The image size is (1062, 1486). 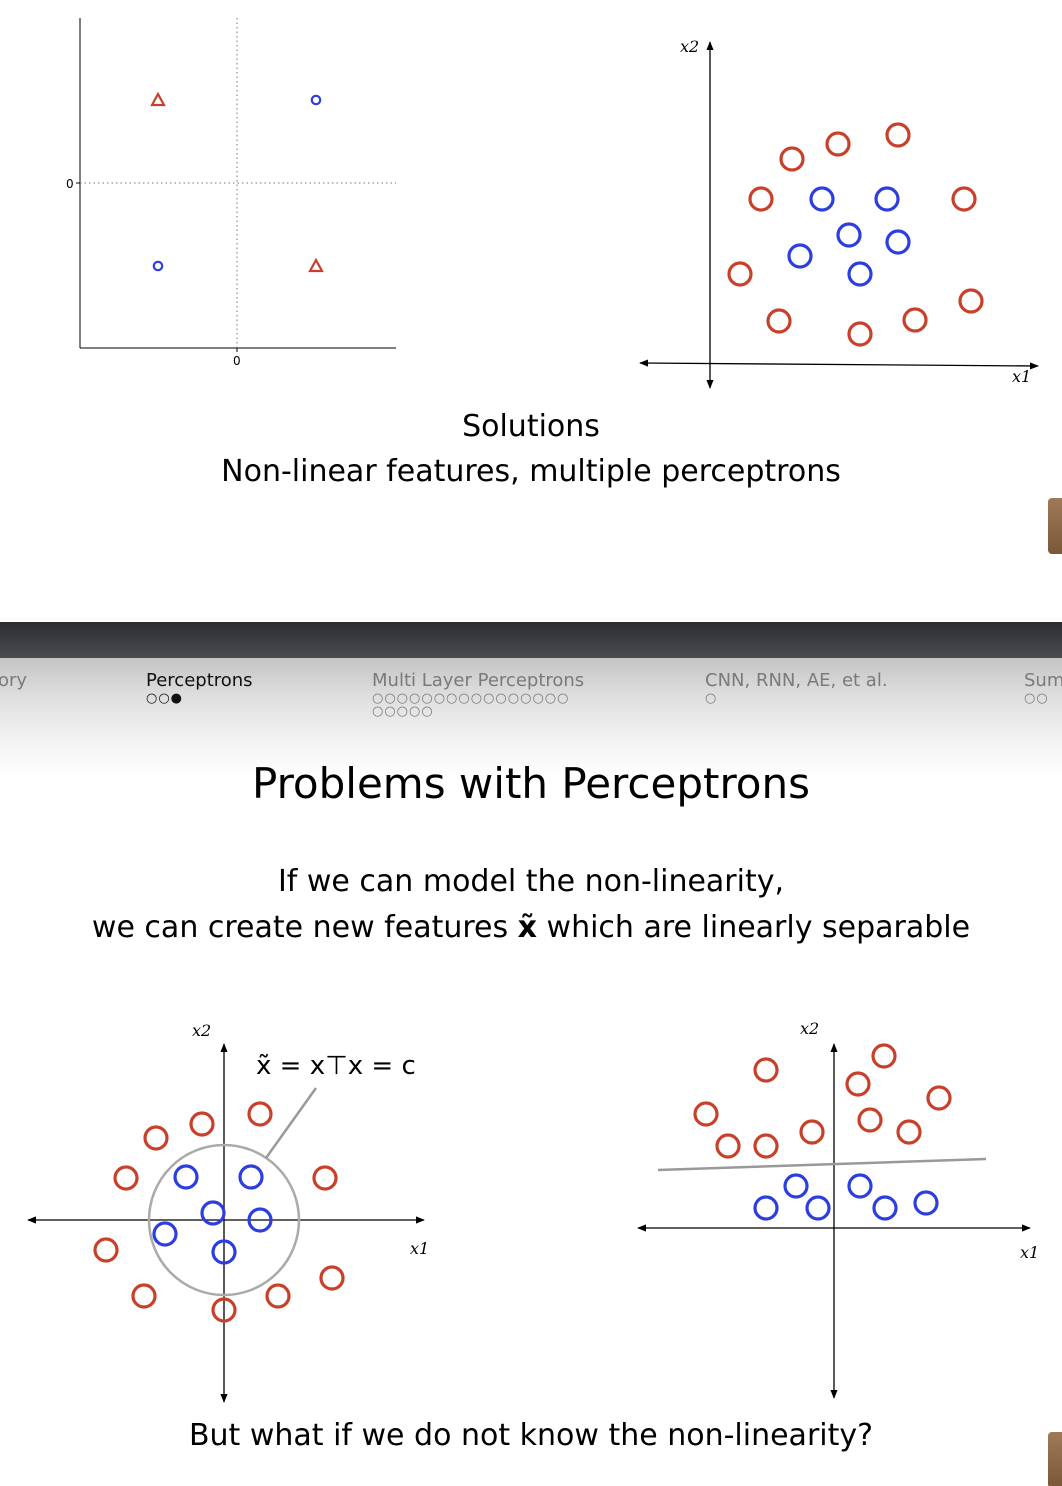 What do you see at coordinates (822, 1164) in the screenshot?
I see `linear-decision-boundary` at bounding box center [822, 1164].